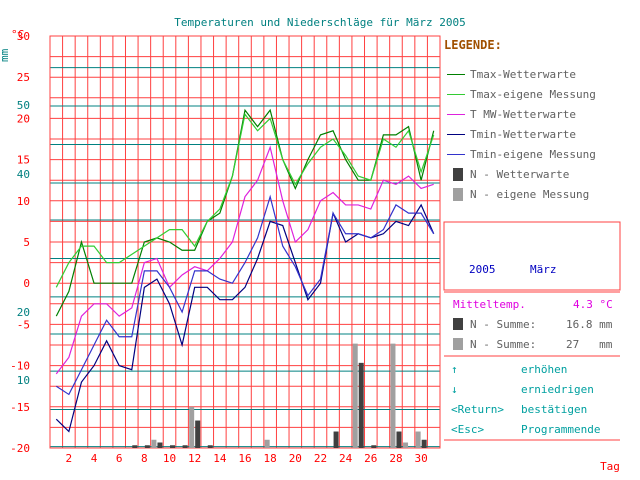  I want to click on legend-title: LEGENDE:, so click(473, 45).